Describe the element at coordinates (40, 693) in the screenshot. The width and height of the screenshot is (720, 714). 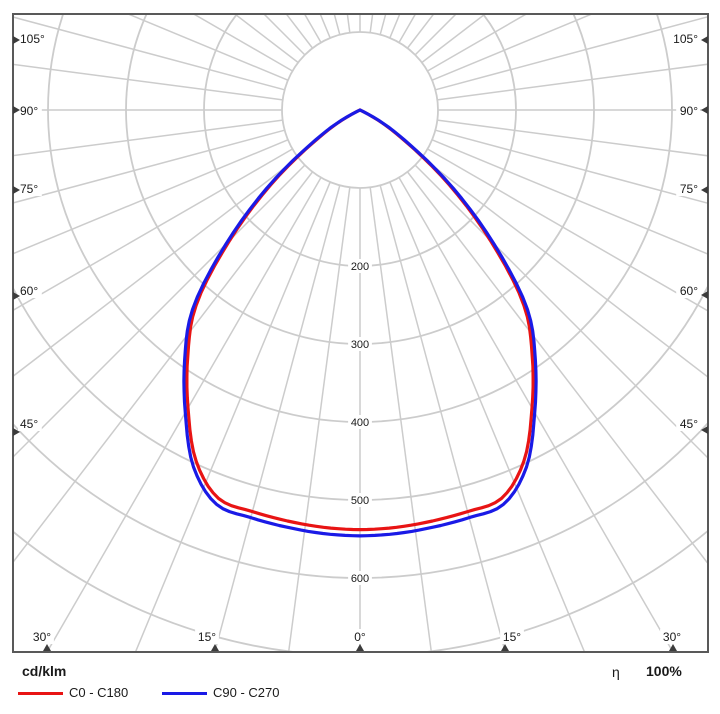
I see `legend-line-c0-c180` at that location.